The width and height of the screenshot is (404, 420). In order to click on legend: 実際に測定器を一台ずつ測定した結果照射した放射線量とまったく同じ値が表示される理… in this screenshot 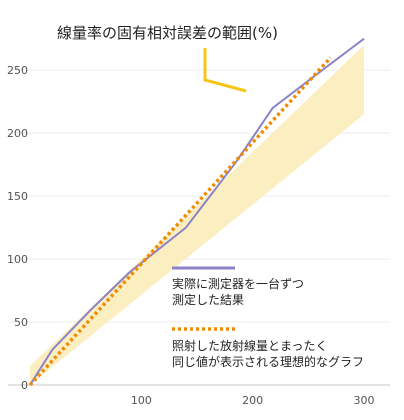, I will do `click(268, 317)`.